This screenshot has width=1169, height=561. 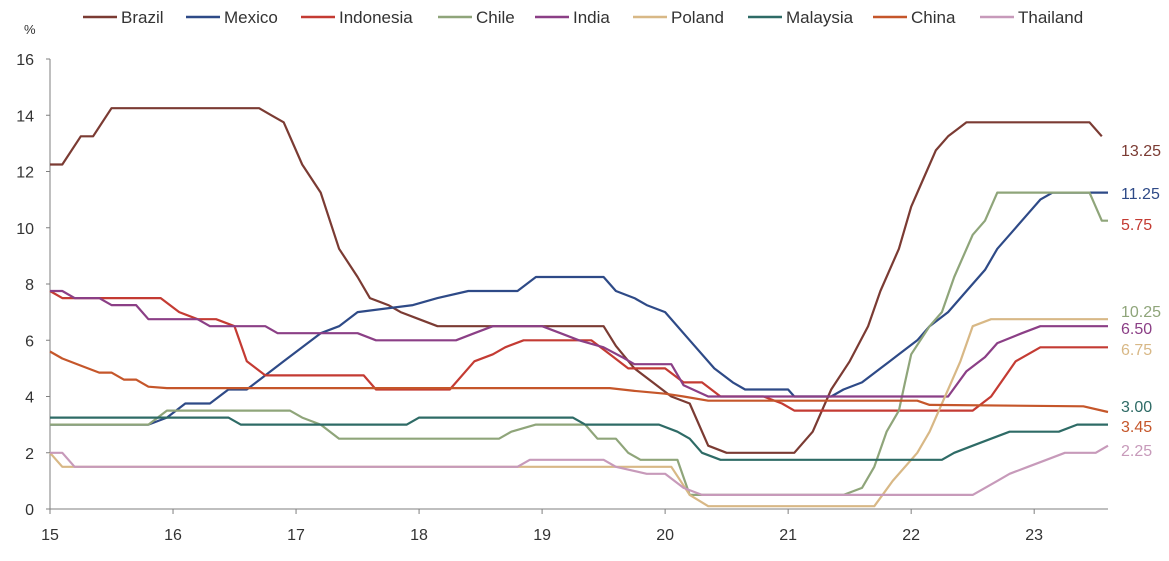 What do you see at coordinates (933, 17) in the screenshot?
I see `legend-item-china: China` at bounding box center [933, 17].